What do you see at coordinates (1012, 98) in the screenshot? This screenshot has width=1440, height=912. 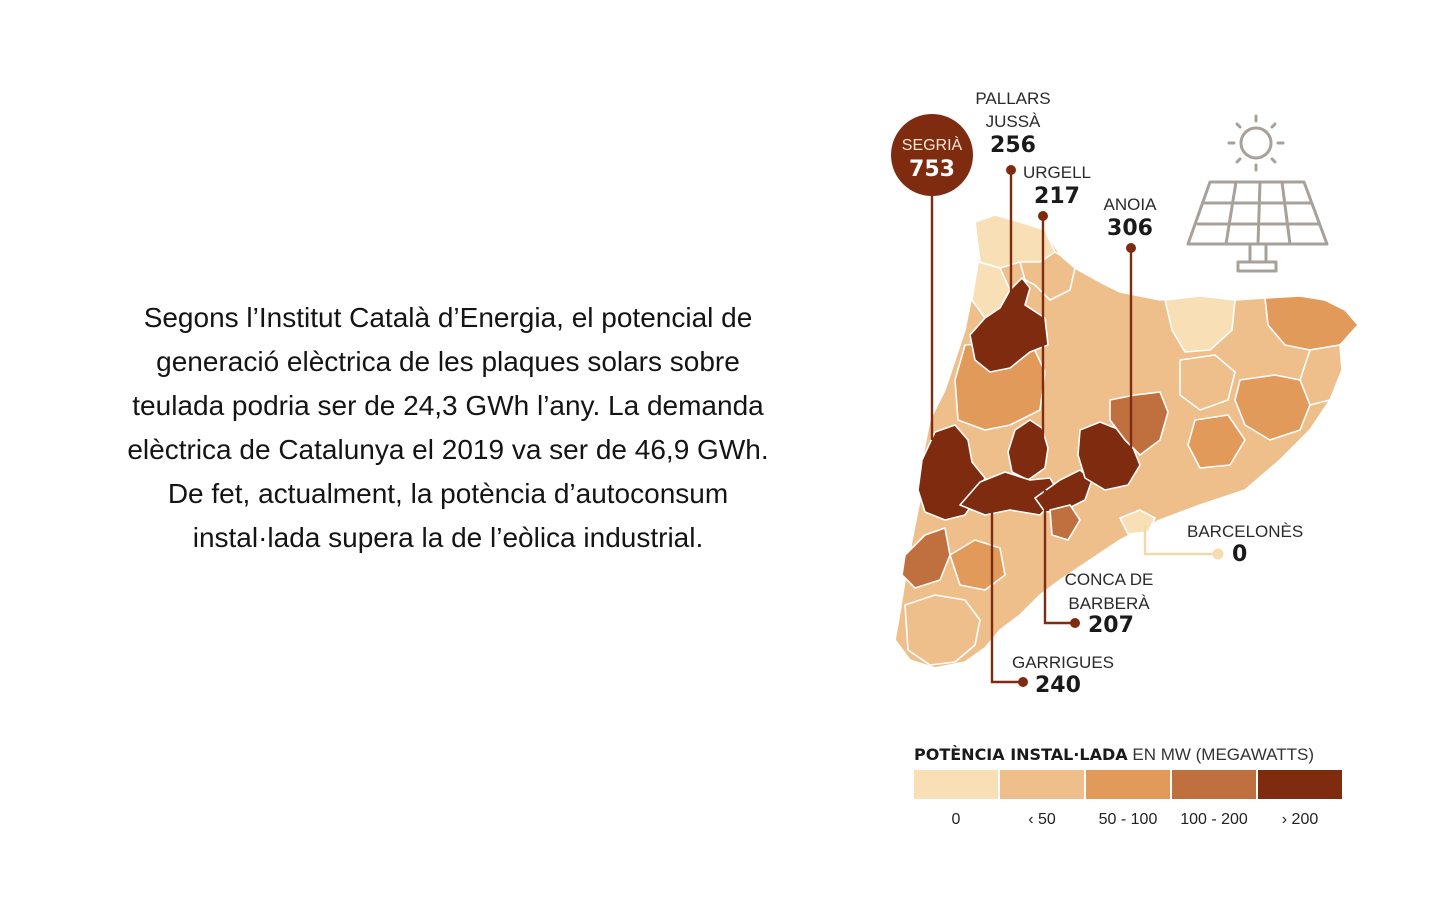 I see `callout-pallars-name: PALLARS` at bounding box center [1012, 98].